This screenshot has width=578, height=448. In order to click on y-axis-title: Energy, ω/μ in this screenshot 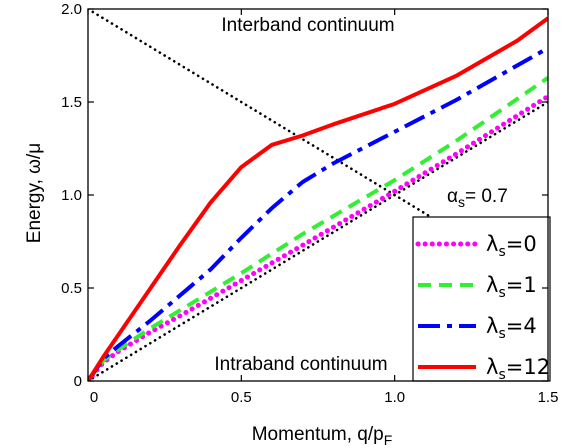, I will do `click(34, 193)`.